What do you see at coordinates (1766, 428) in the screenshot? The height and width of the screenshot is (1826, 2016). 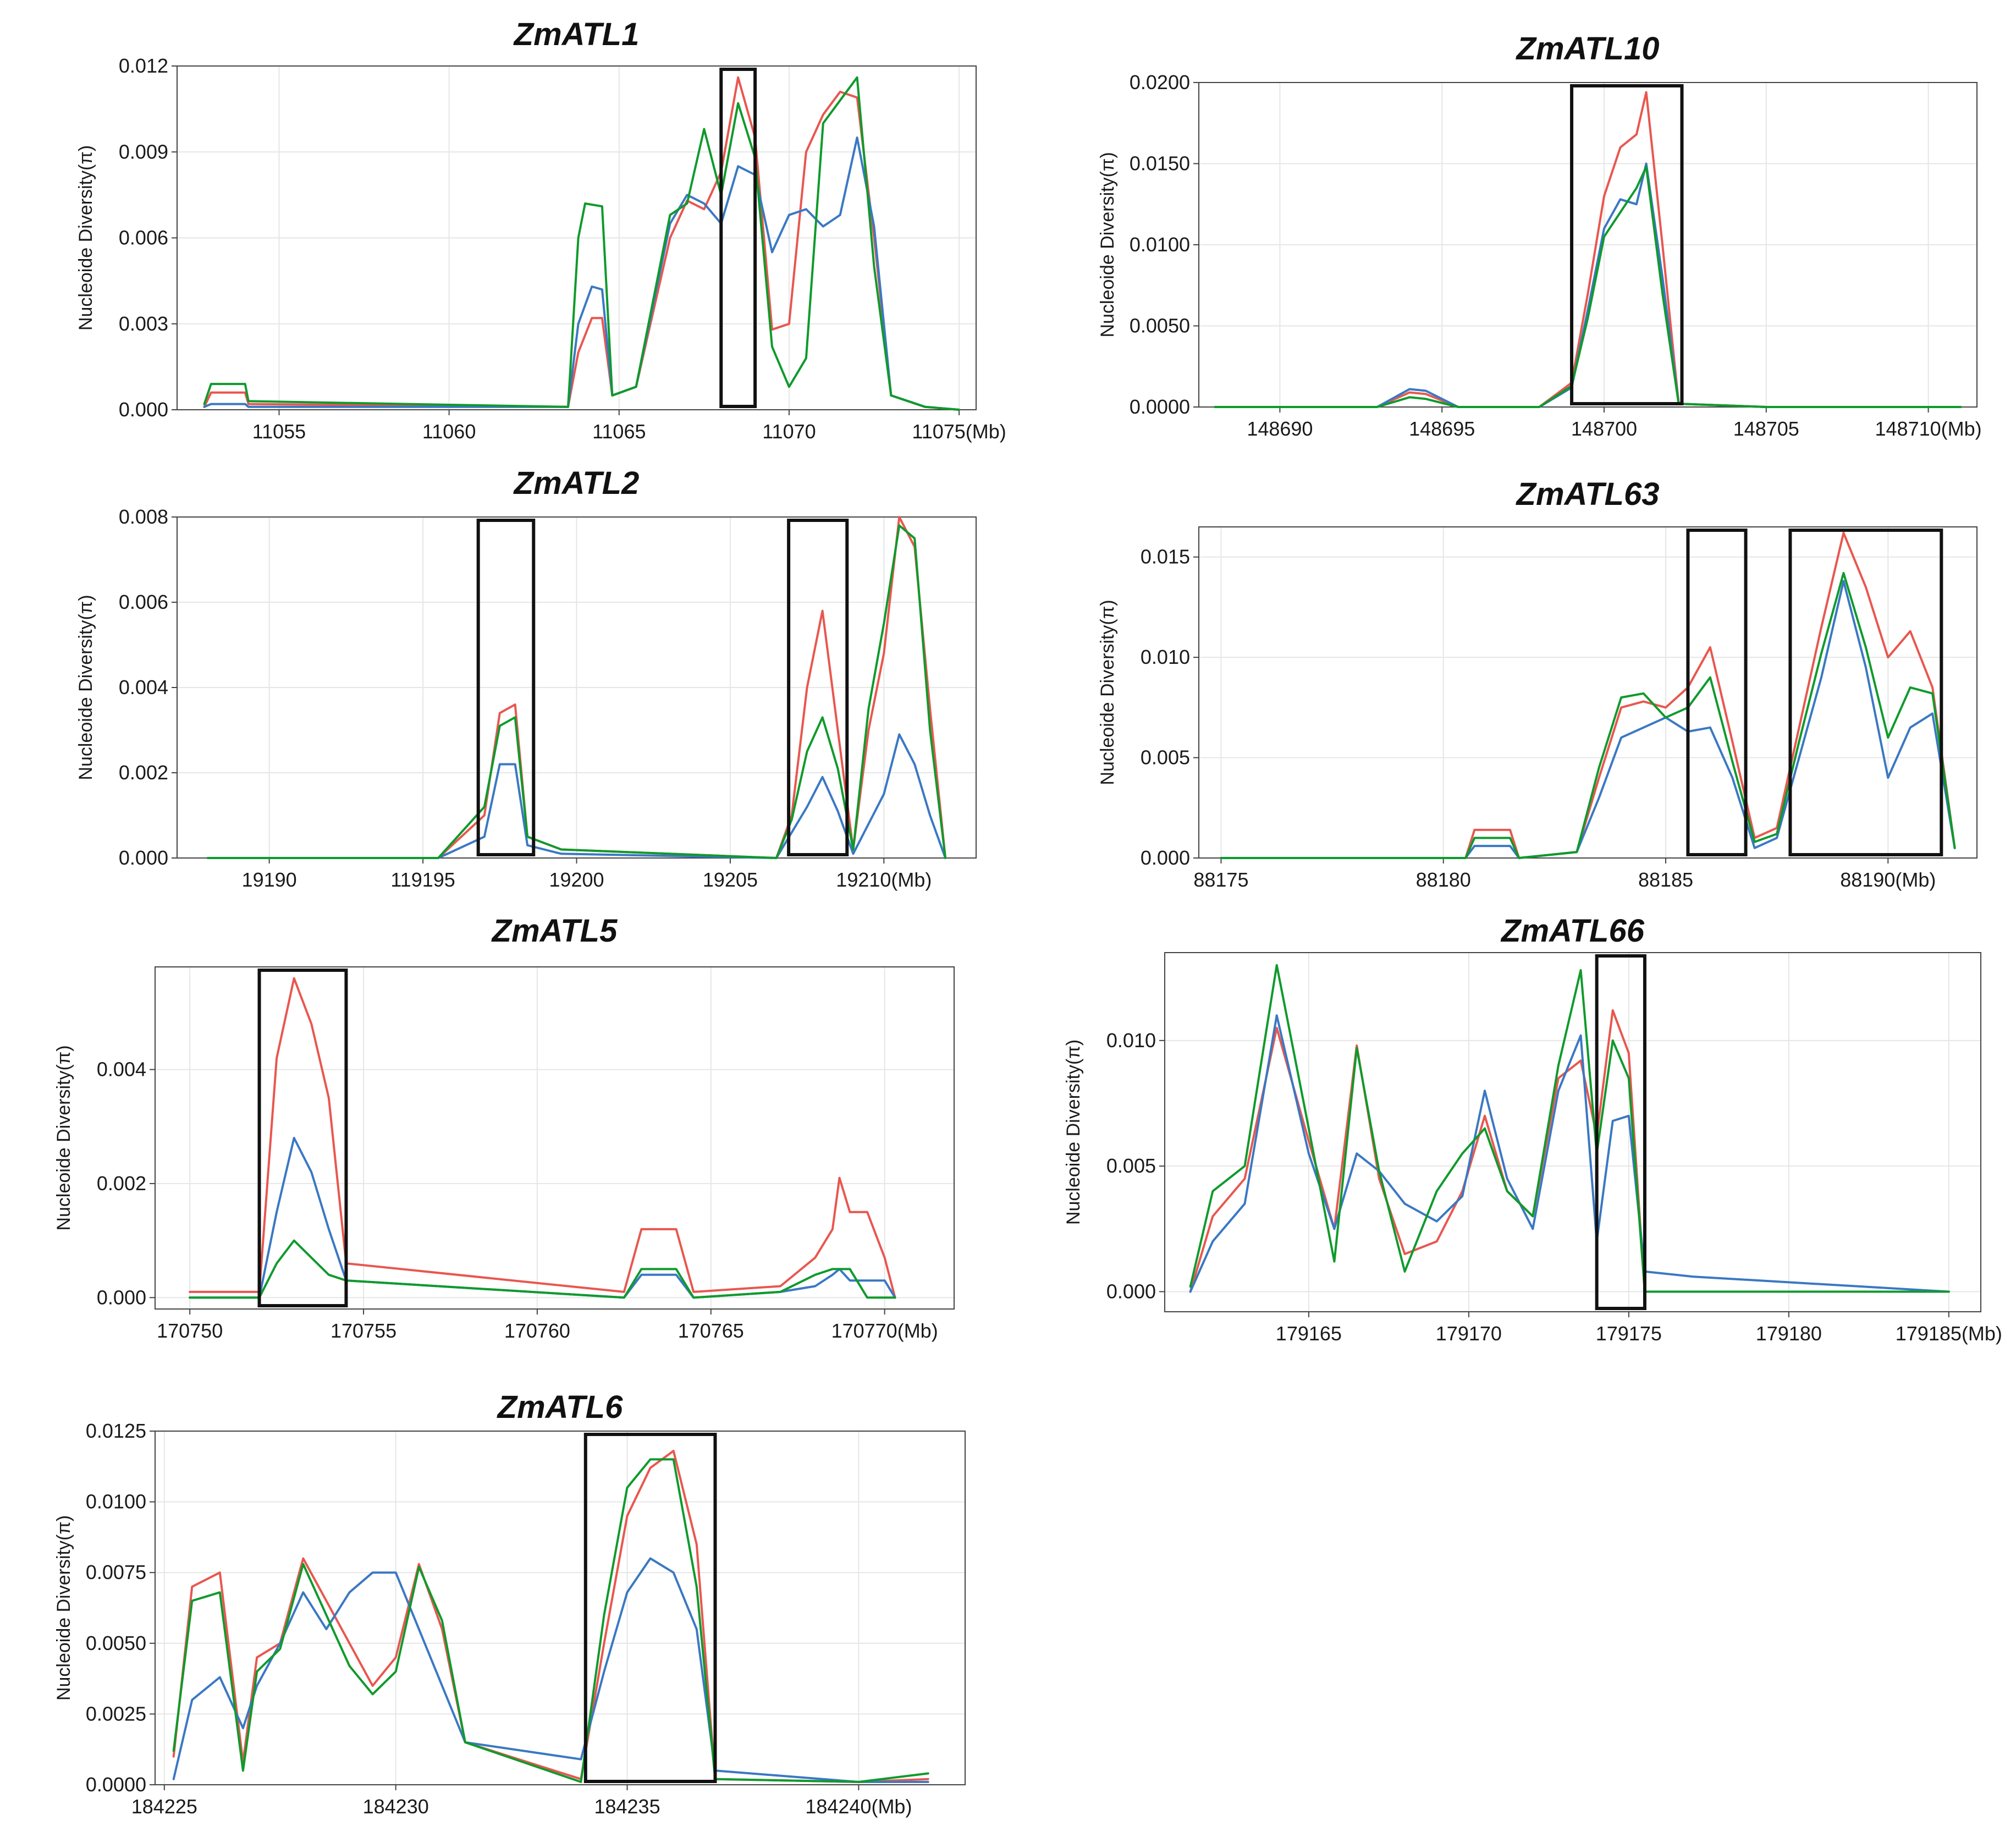 I see `x-tick-label: 148705` at bounding box center [1766, 428].